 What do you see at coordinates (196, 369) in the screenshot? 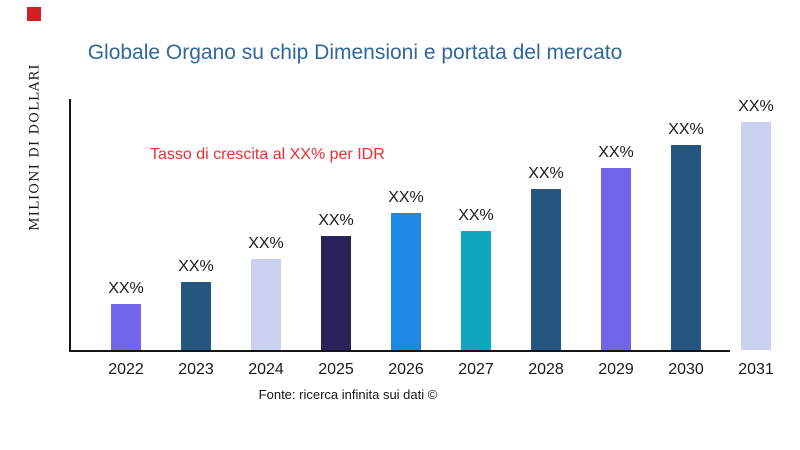
I see `x-tick-label-2023: 2023` at bounding box center [196, 369].